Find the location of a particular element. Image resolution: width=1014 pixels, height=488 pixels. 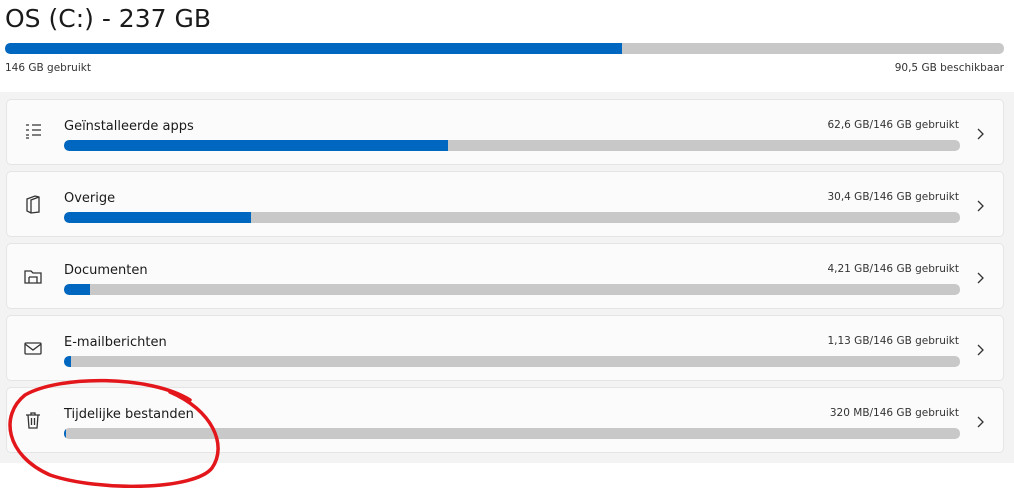

category-name: Geïnstalleerde apps is located at coordinates (129, 126).